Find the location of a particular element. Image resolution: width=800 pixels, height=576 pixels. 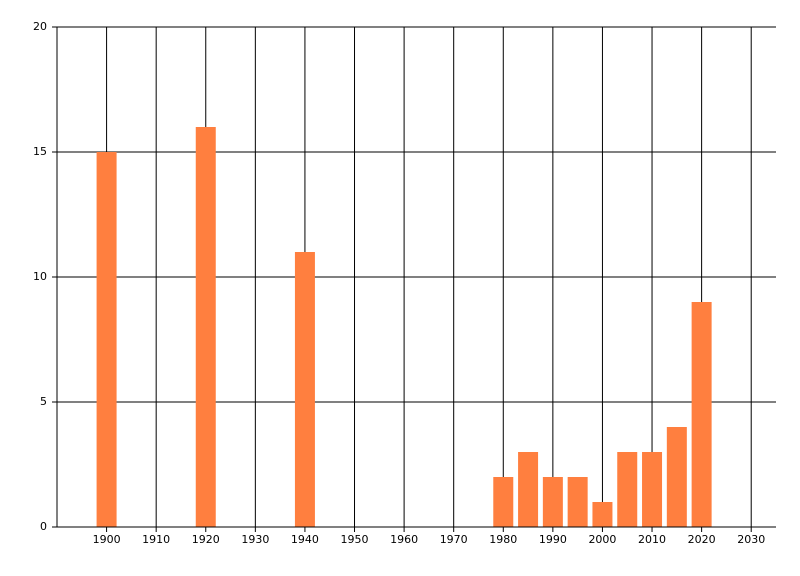

x-tick-label: 1990 is located at coordinates (553, 539).